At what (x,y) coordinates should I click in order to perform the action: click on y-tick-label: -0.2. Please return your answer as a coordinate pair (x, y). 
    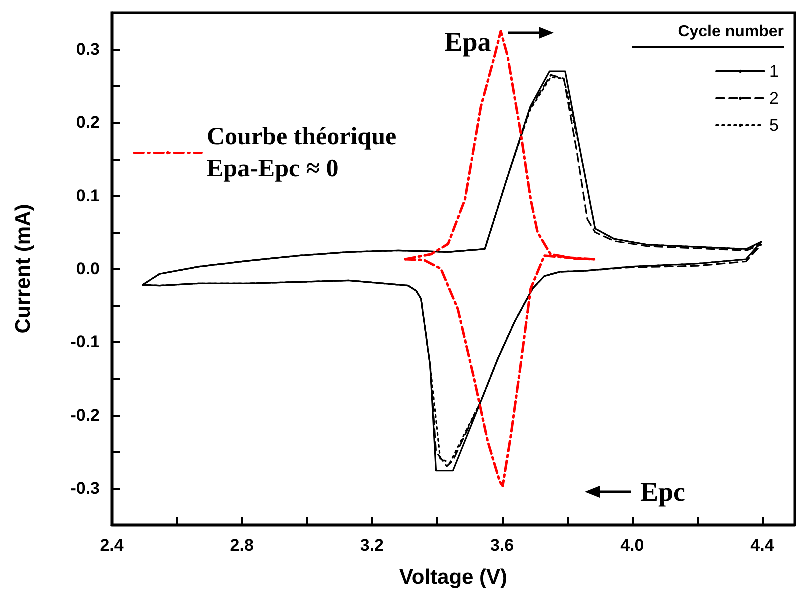
    Looking at the image, I should click on (85, 415).